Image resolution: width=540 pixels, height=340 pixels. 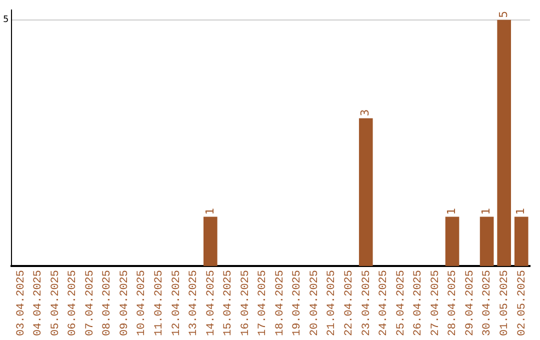 What do you see at coordinates (453, 303) in the screenshot?
I see `x-tick-label: 28.04.2025` at bounding box center [453, 303].